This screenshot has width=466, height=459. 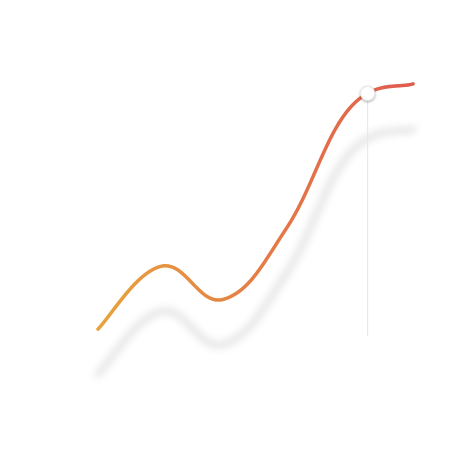 What do you see at coordinates (368, 93) in the screenshot?
I see `highlight-point` at bounding box center [368, 93].